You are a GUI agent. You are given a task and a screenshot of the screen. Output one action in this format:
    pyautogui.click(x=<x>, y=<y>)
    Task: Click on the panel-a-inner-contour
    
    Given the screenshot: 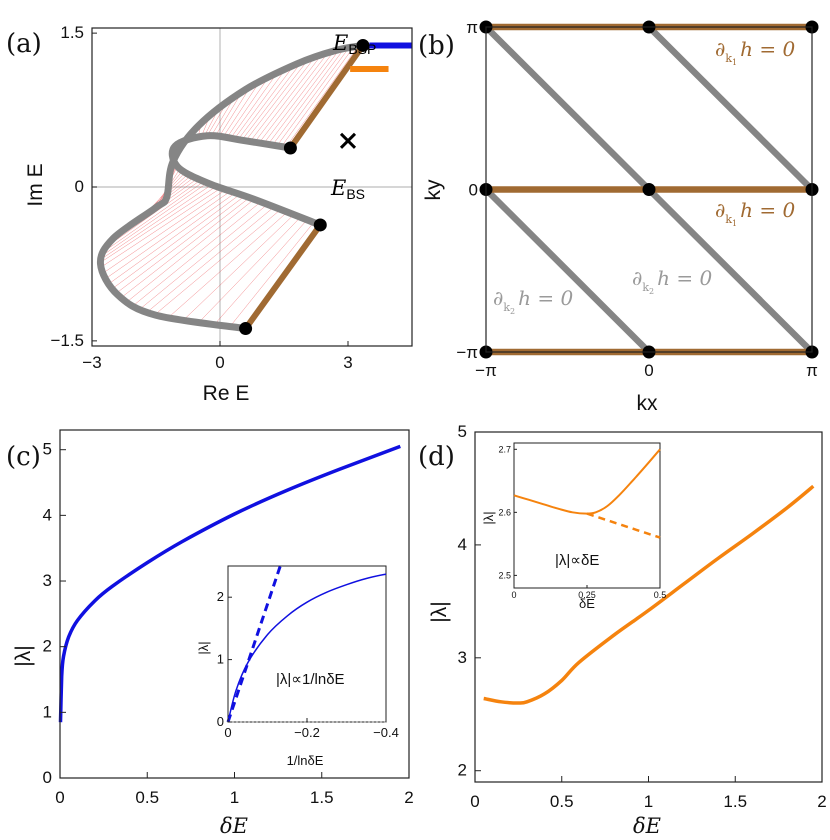 What is the action you would take?
    pyautogui.click(x=246, y=180)
    